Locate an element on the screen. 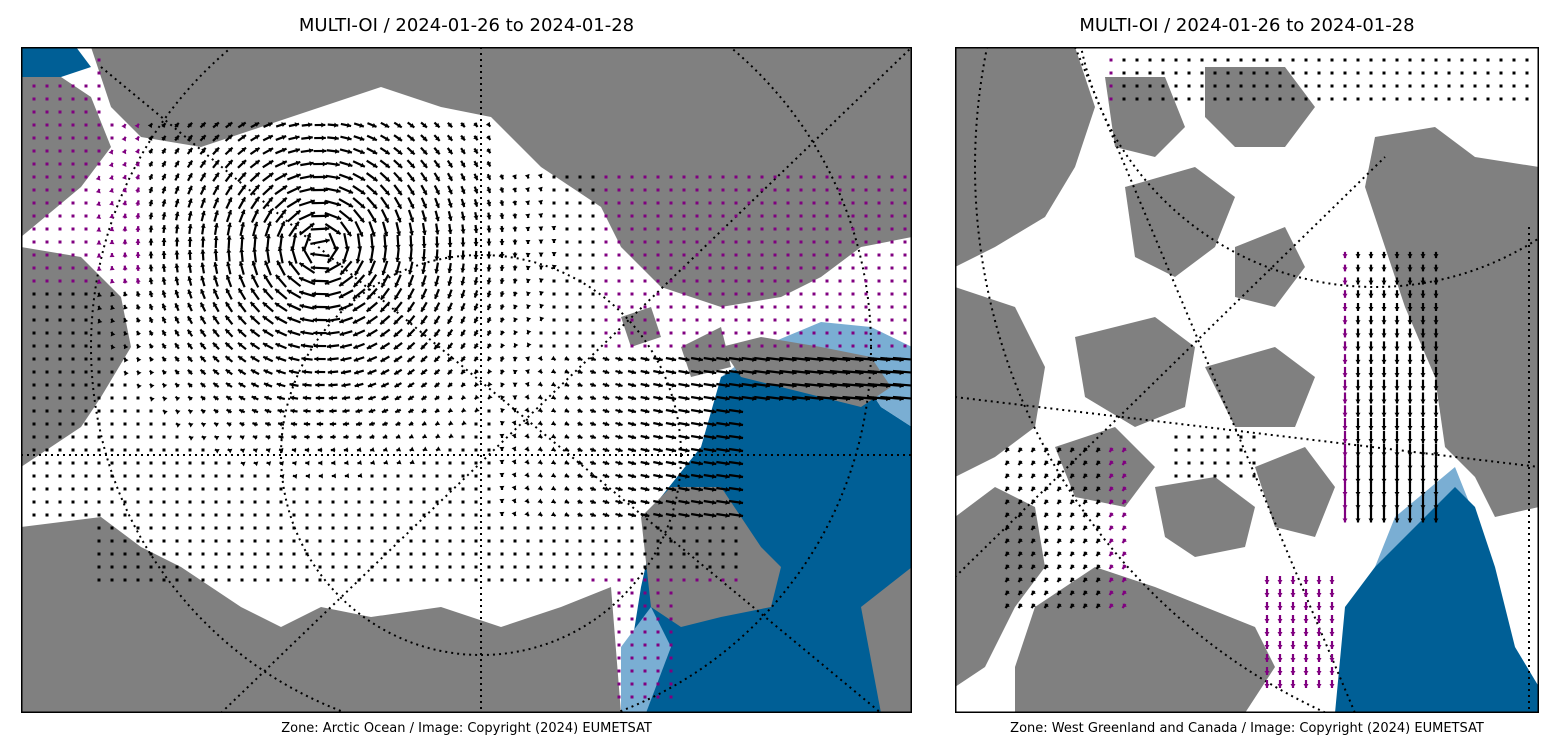  right-map-title: MULTI-OI / 2024-01-26 to 2024-01-28 is located at coordinates (1247, 25).